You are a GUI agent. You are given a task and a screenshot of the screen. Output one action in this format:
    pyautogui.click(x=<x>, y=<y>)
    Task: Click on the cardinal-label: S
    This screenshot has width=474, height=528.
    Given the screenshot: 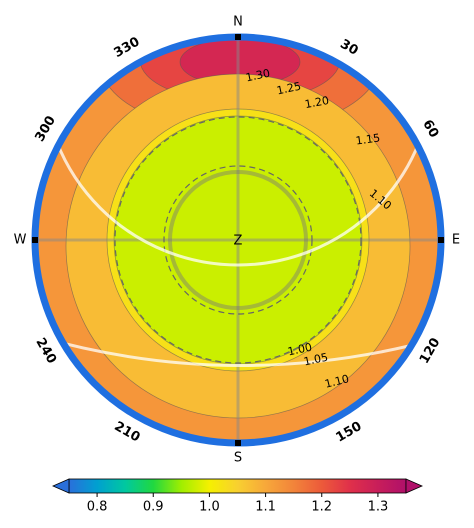 What is the action you would take?
    pyautogui.click(x=238, y=458)
    